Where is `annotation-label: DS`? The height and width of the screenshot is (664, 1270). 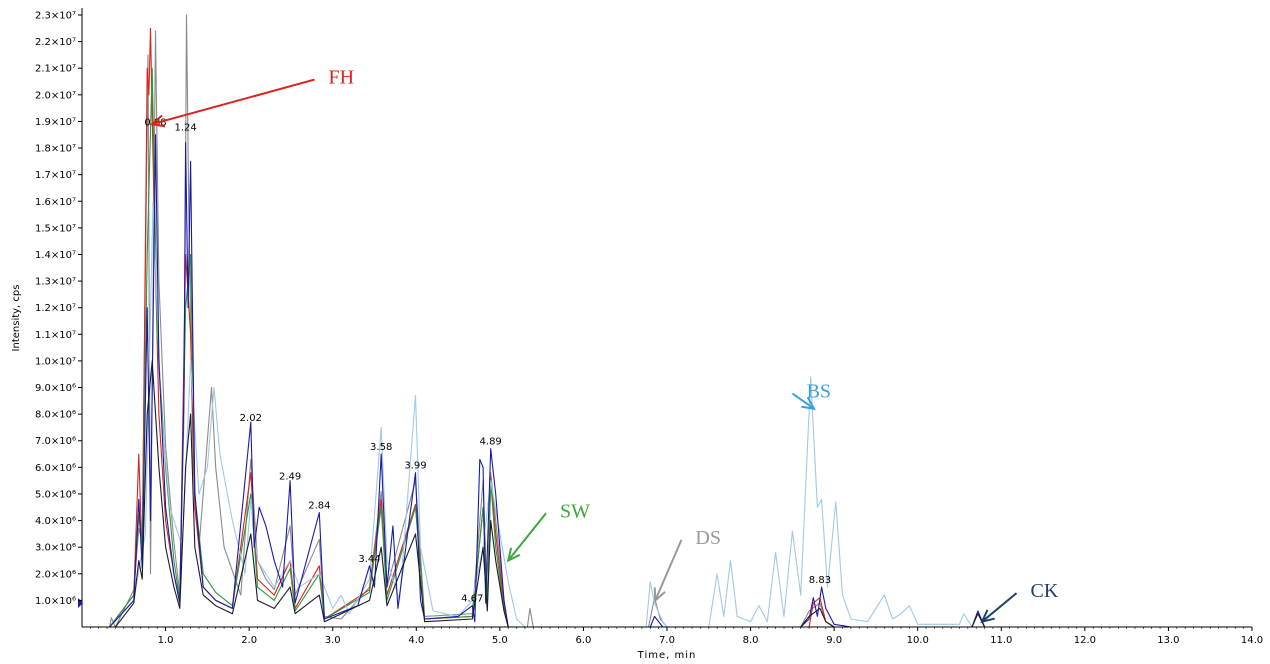
annotation-label: DS is located at coordinates (708, 538).